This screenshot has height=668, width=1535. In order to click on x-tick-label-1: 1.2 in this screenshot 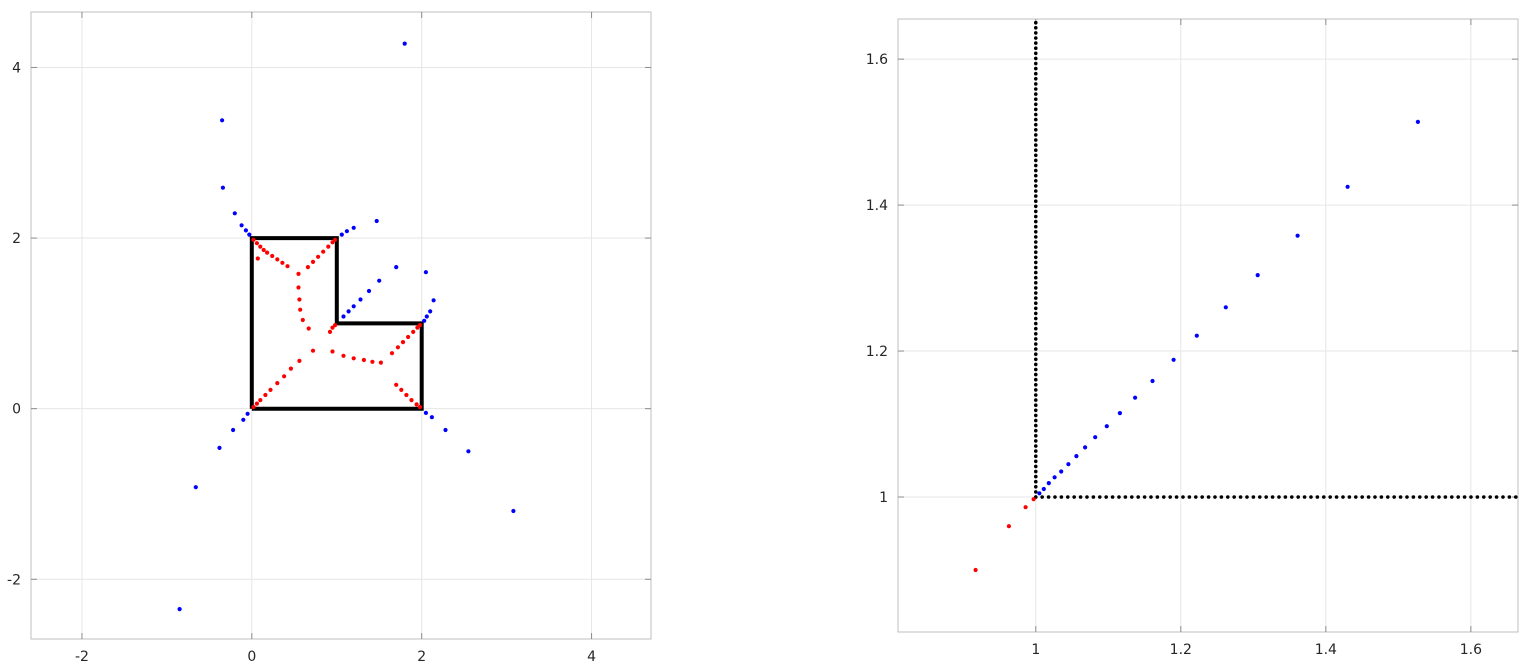, I will do `click(1181, 650)`.